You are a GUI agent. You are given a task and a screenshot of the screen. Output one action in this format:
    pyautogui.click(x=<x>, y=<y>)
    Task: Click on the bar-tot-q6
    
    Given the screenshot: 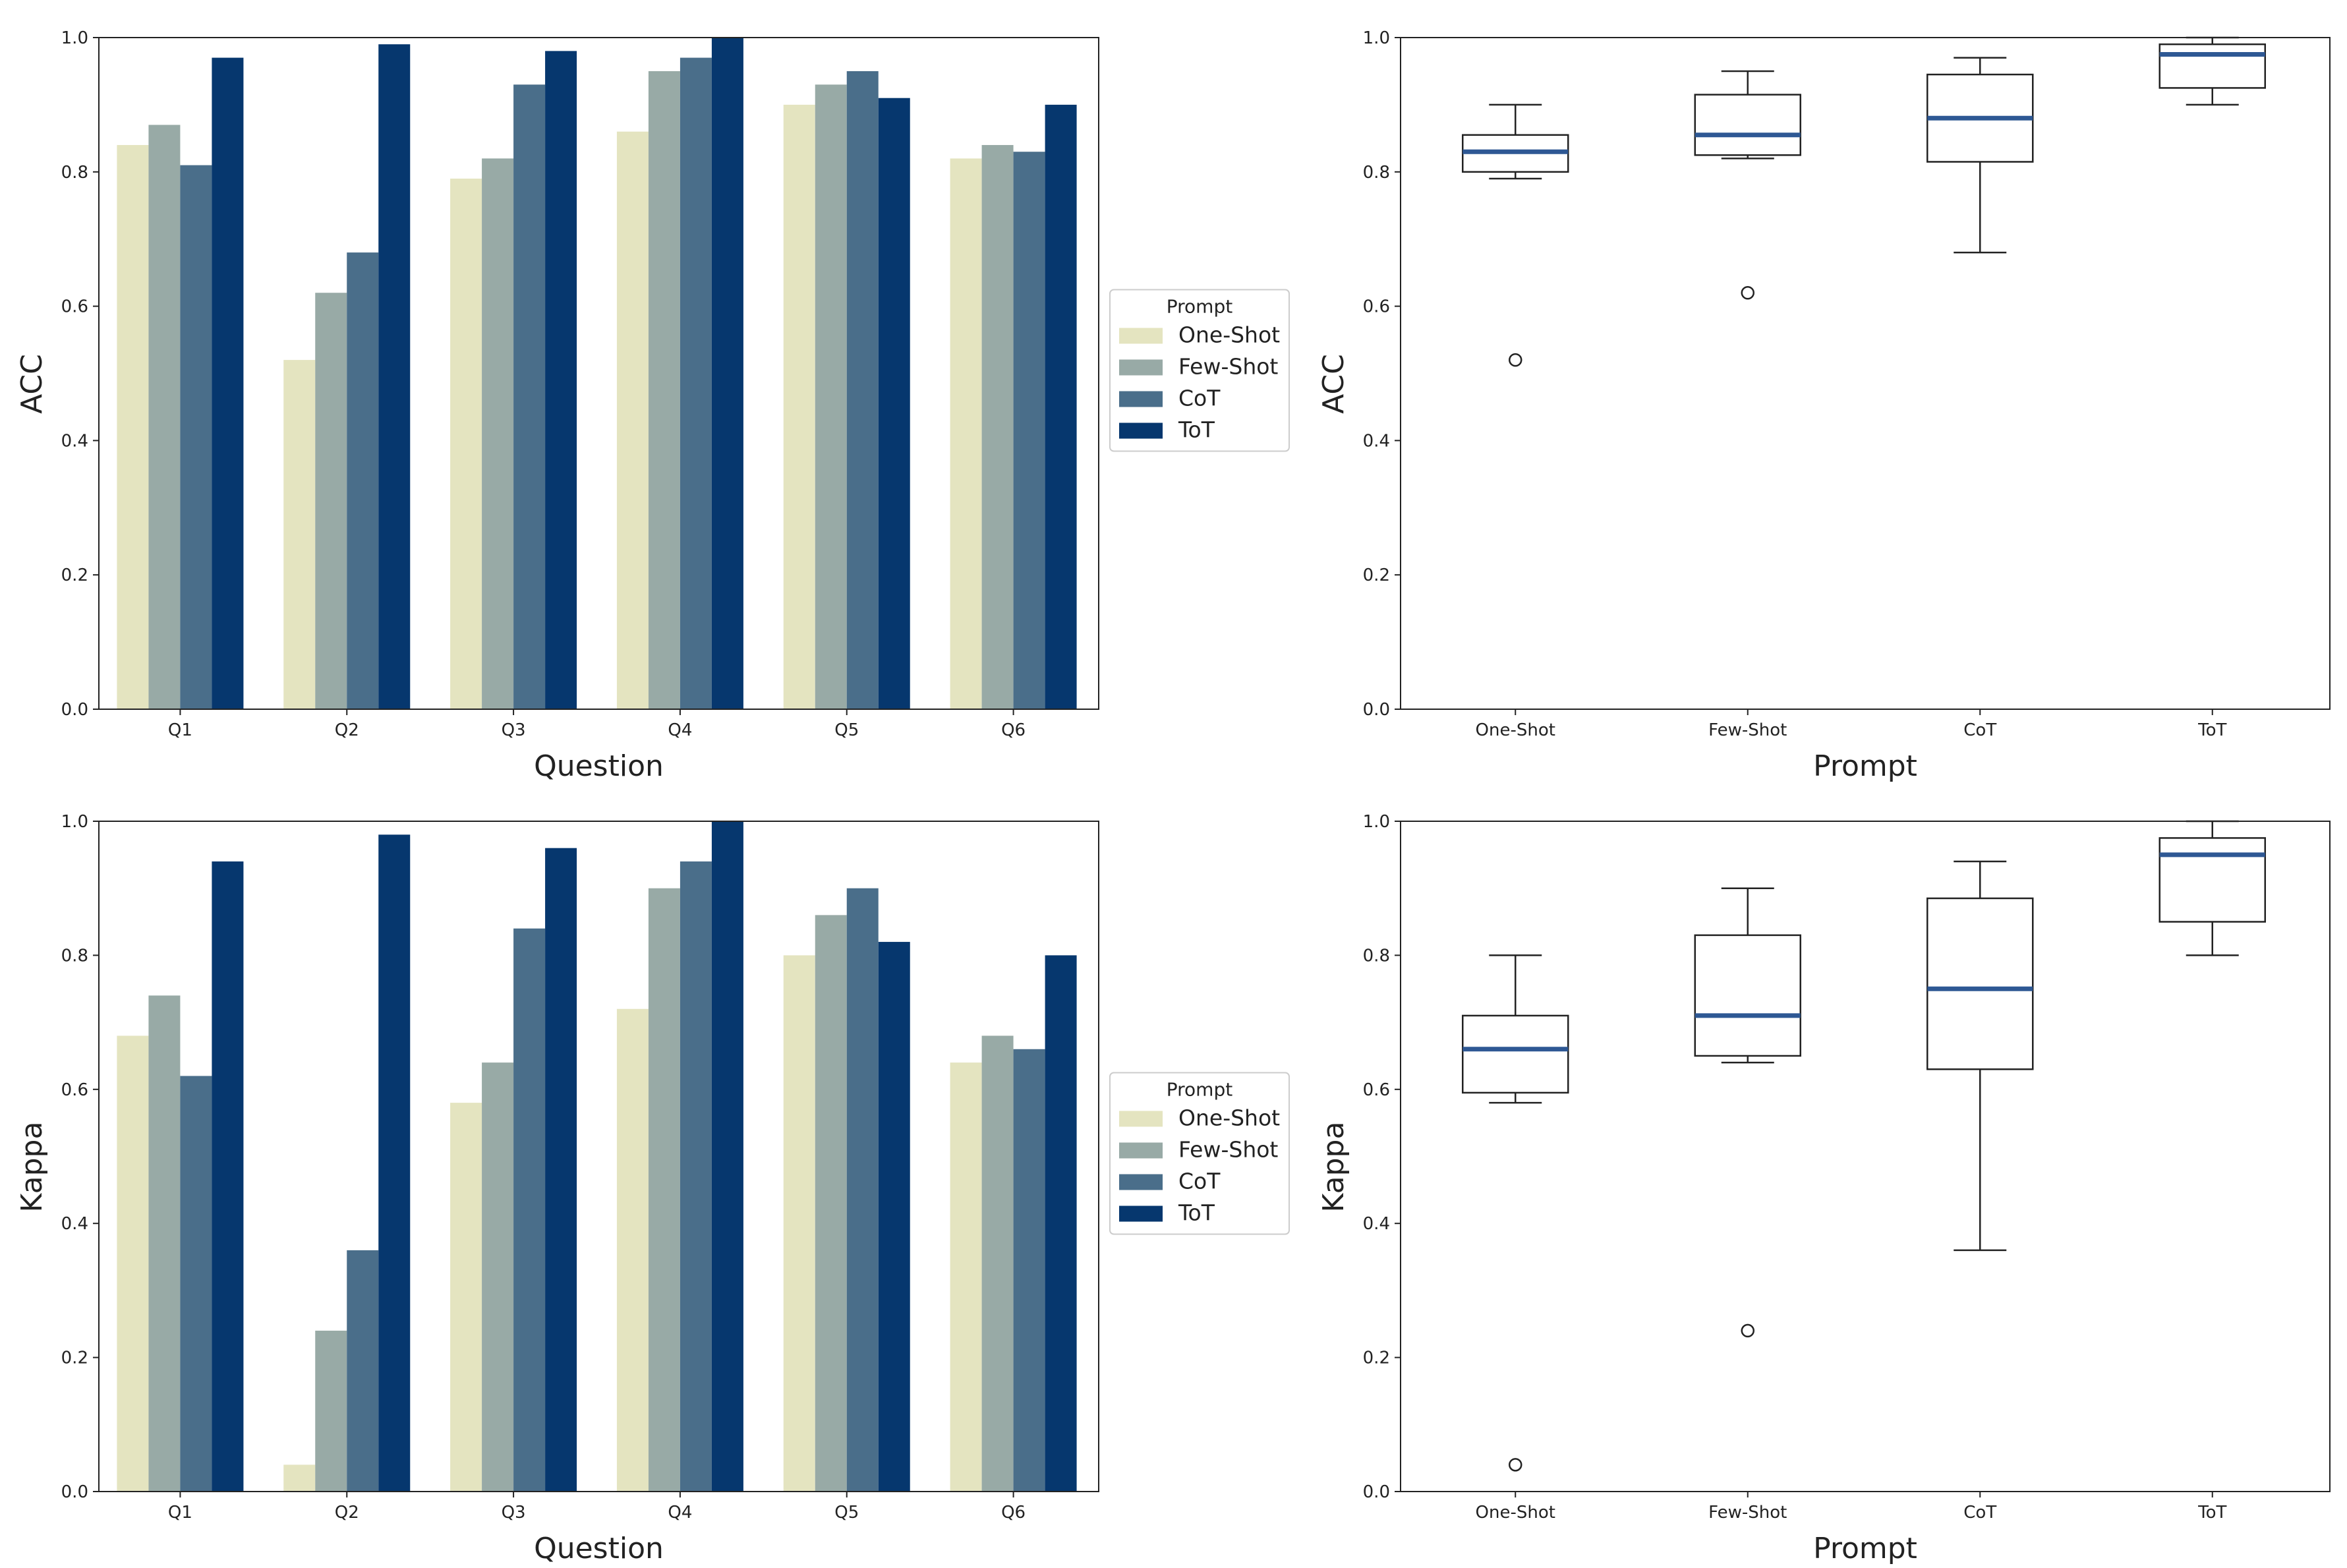 What is the action you would take?
    pyautogui.click(x=1061, y=1223)
    